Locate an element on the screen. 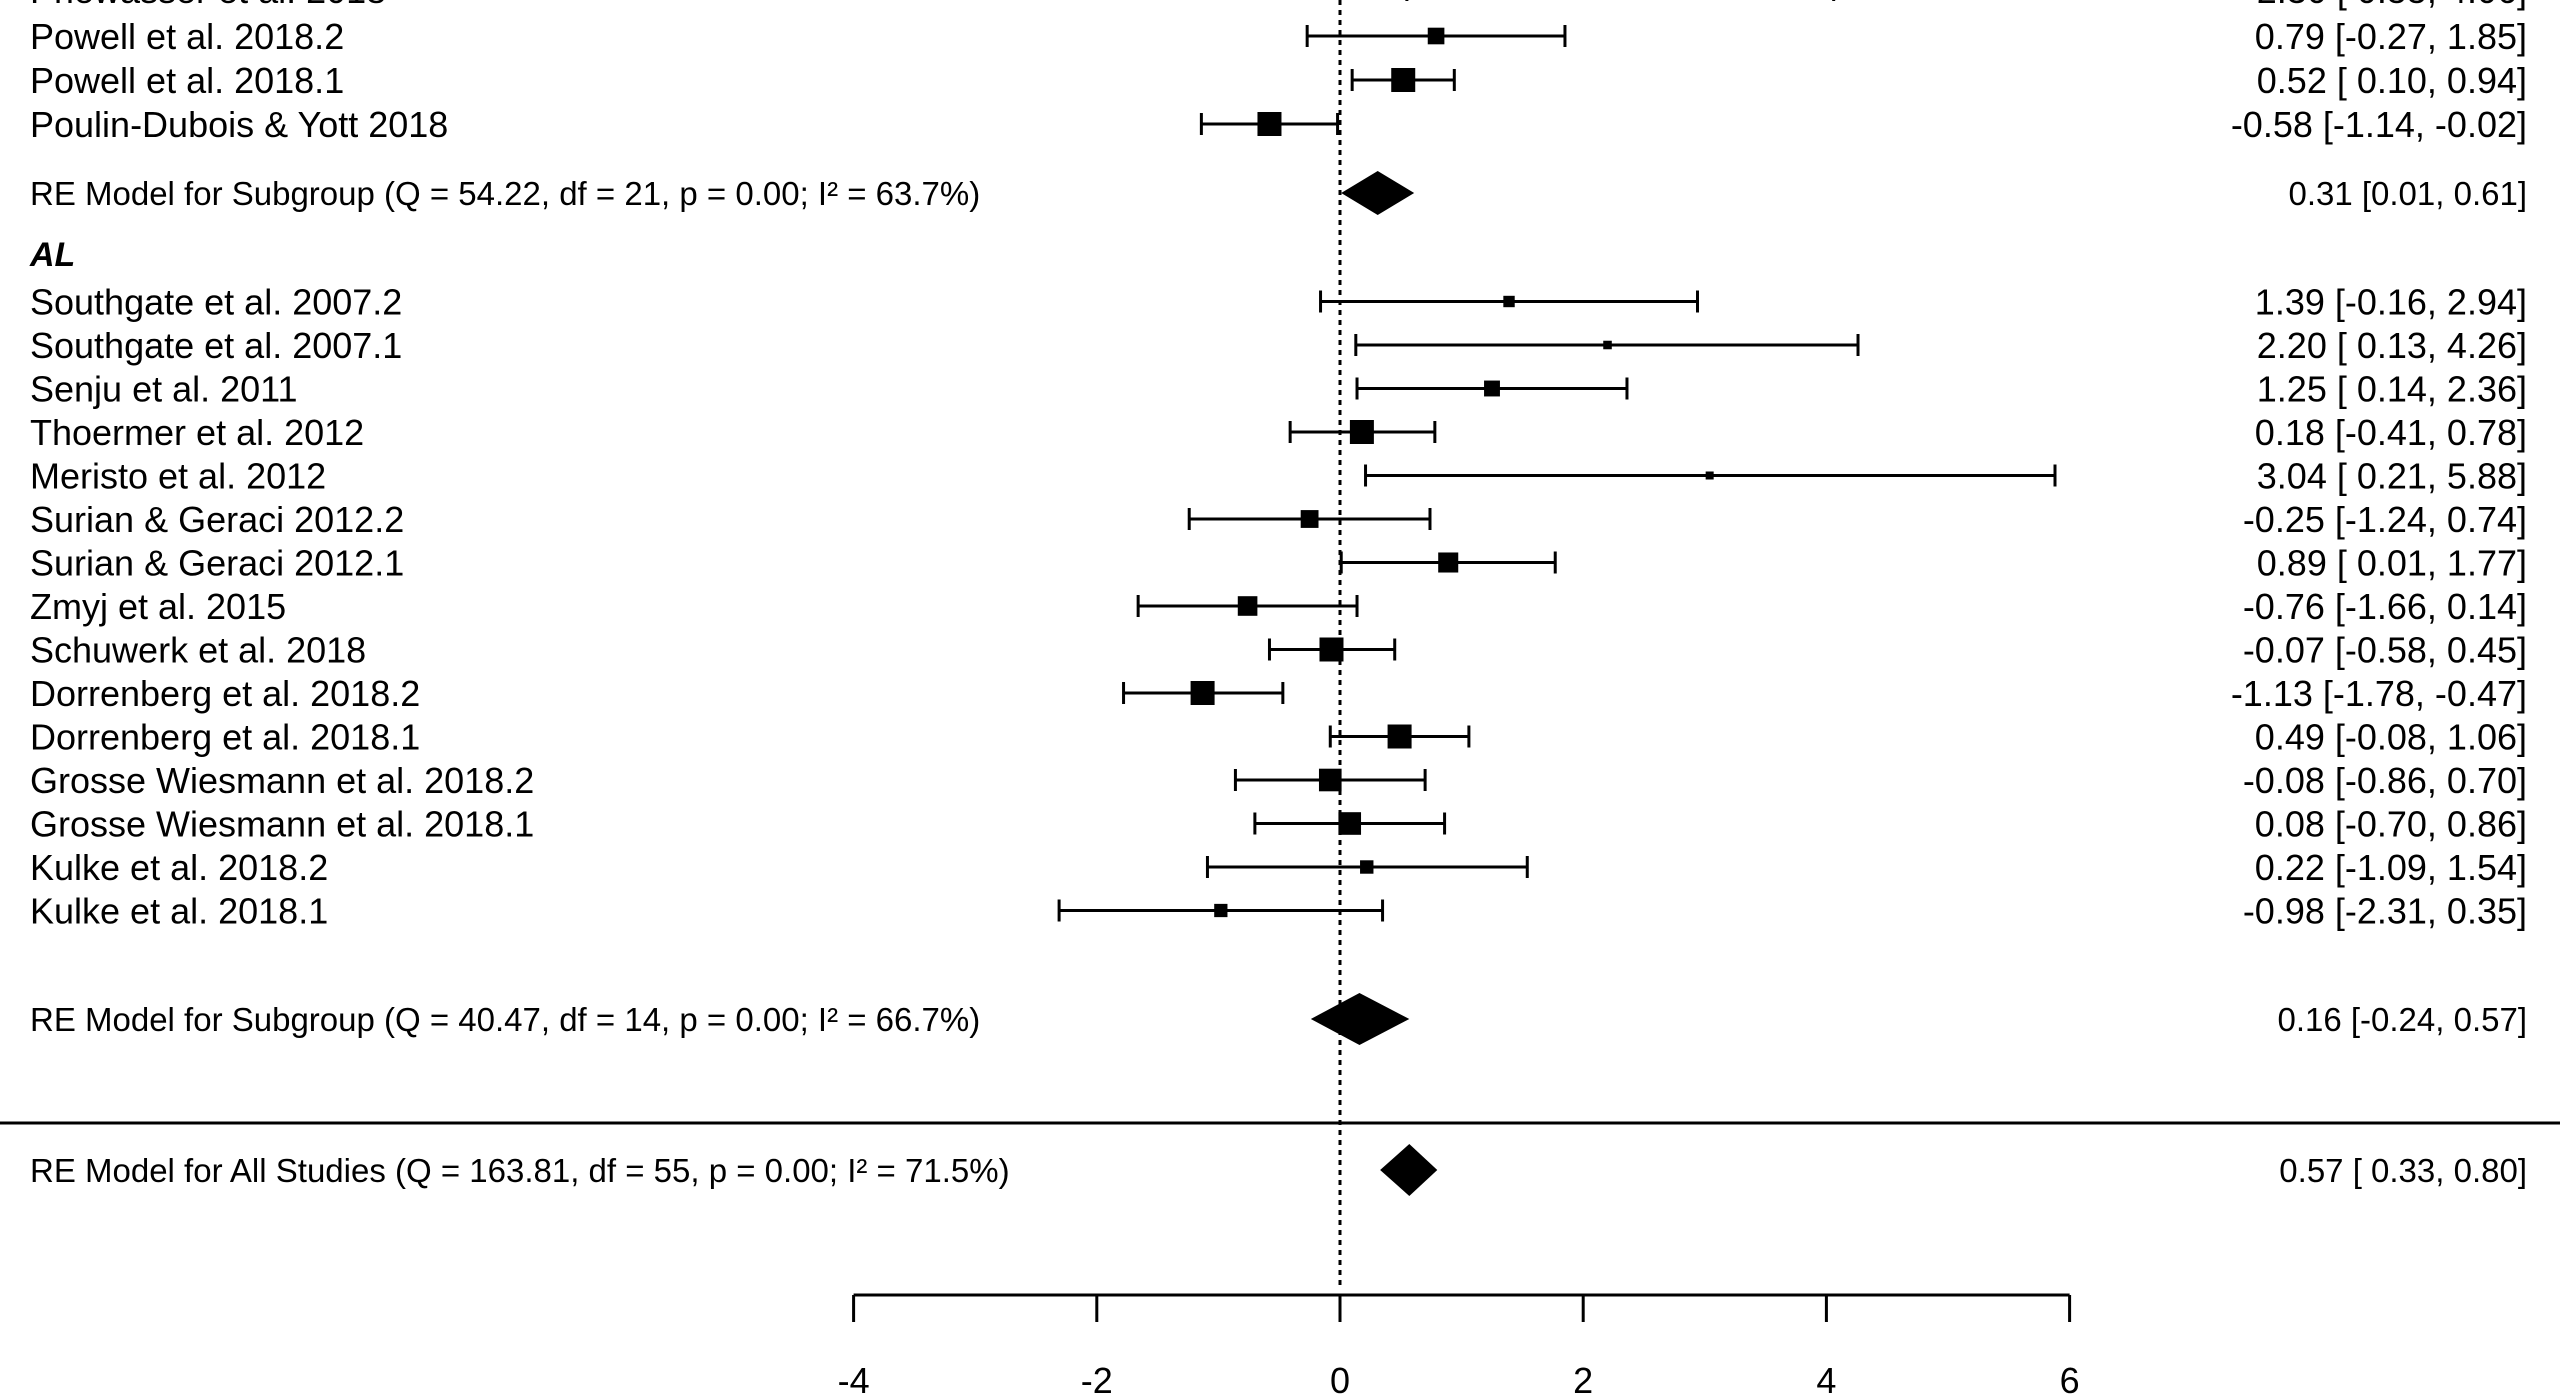 The image size is (2560, 1397). summary-value: 0.57 [ 0.33, 0.80] is located at coordinates (2403, 1170).